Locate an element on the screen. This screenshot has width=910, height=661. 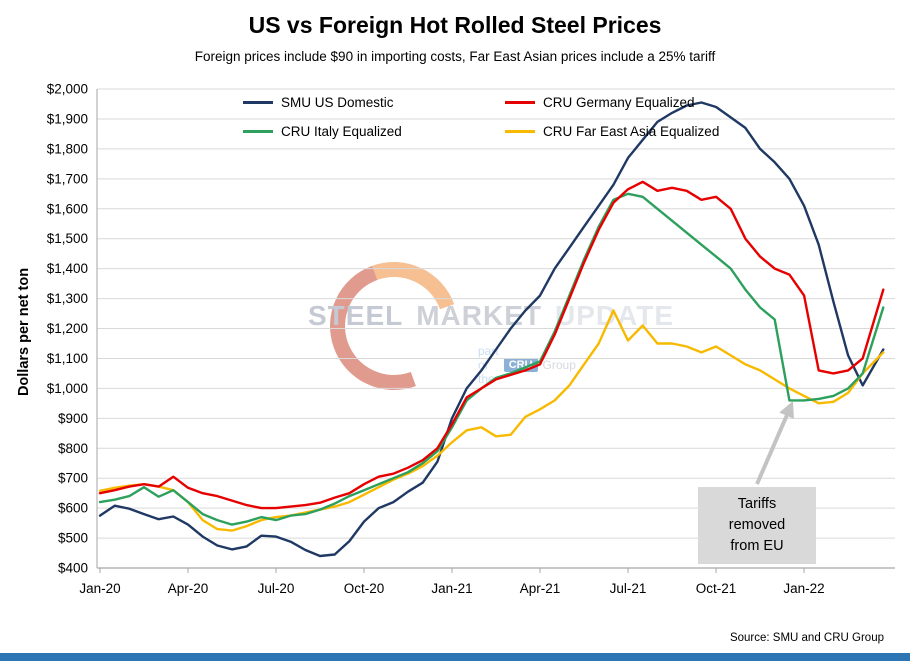
watermark-word-steel: STEEL is located at coordinates (356, 315).